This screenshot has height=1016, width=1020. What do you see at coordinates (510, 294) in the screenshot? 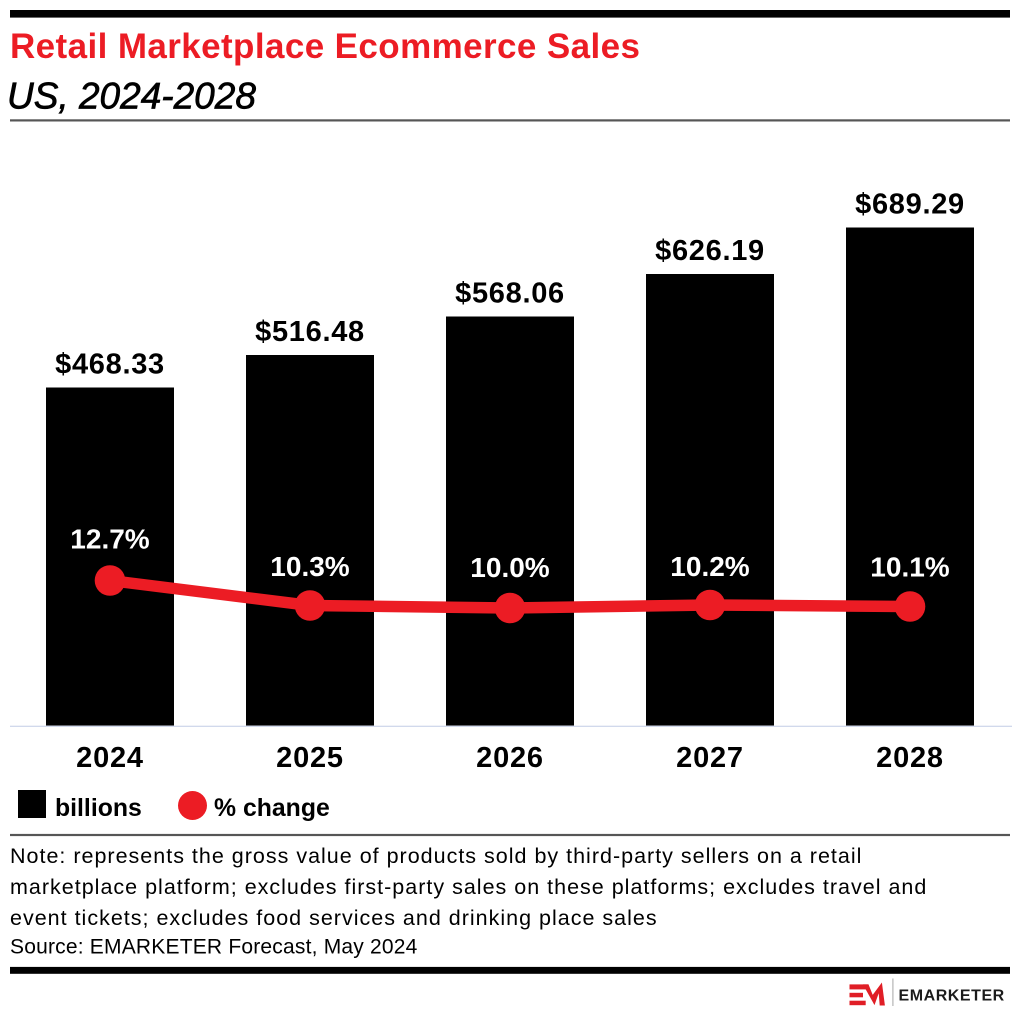
I see `svg-text: $568.06` at bounding box center [510, 294].